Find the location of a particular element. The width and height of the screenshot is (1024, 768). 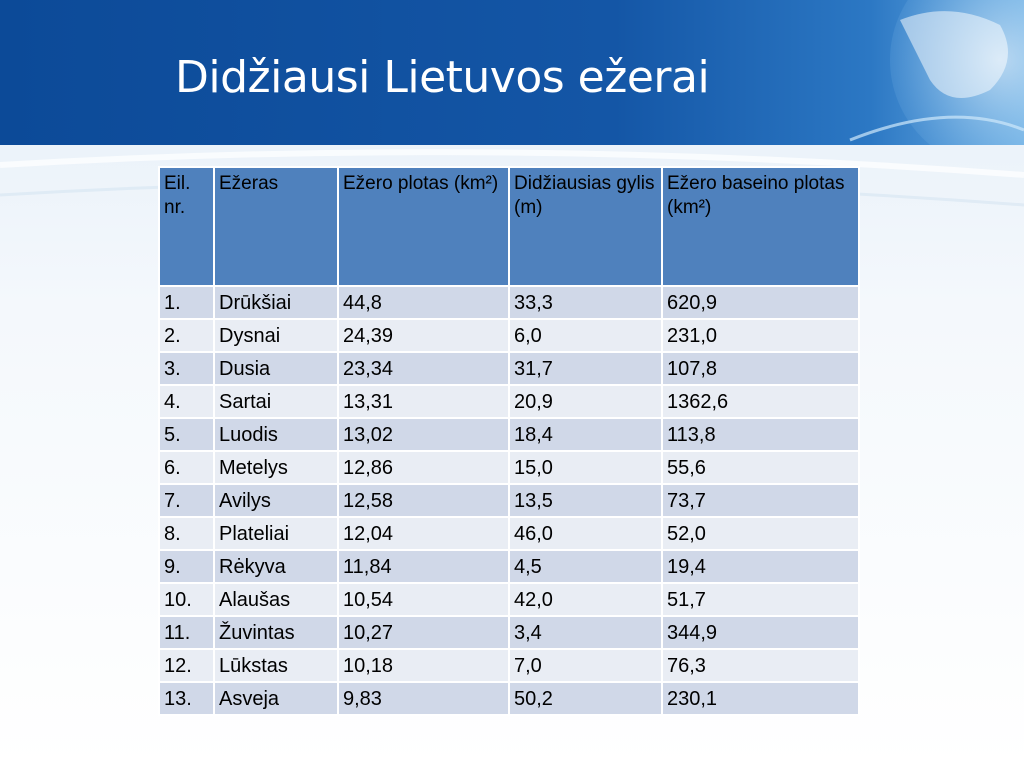

table-cell: Luodis is located at coordinates (276, 434).